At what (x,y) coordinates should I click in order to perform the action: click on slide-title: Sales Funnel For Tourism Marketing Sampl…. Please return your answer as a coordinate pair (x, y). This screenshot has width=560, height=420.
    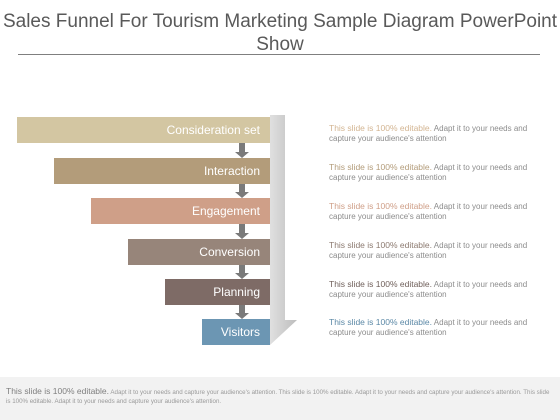
    Looking at the image, I should click on (280, 33).